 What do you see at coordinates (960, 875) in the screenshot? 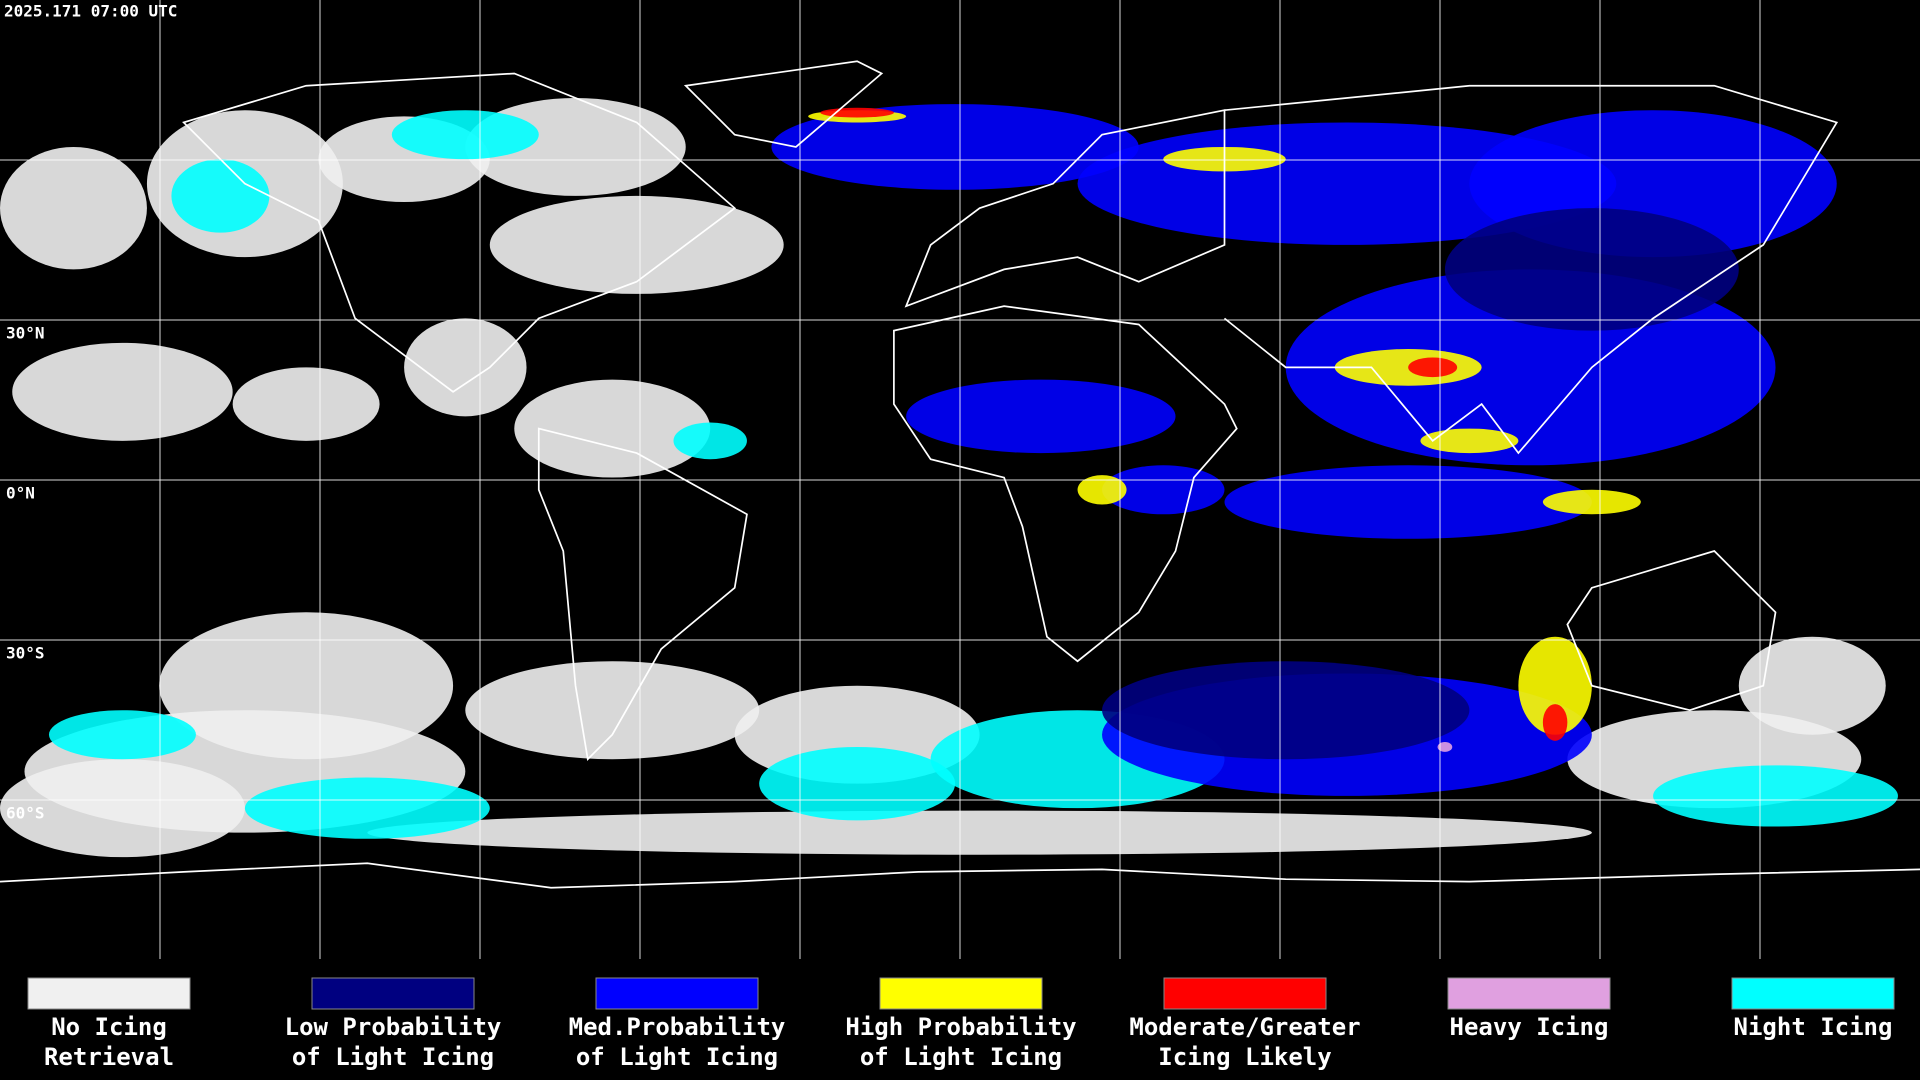
I see `antarctica-outline` at bounding box center [960, 875].